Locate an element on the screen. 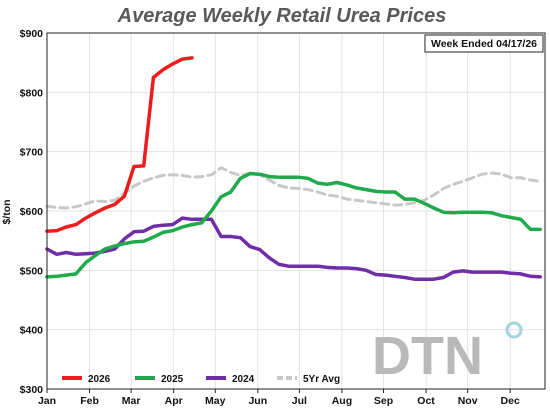 The width and height of the screenshot is (550, 412). x-tick-label: May is located at coordinates (215, 401).